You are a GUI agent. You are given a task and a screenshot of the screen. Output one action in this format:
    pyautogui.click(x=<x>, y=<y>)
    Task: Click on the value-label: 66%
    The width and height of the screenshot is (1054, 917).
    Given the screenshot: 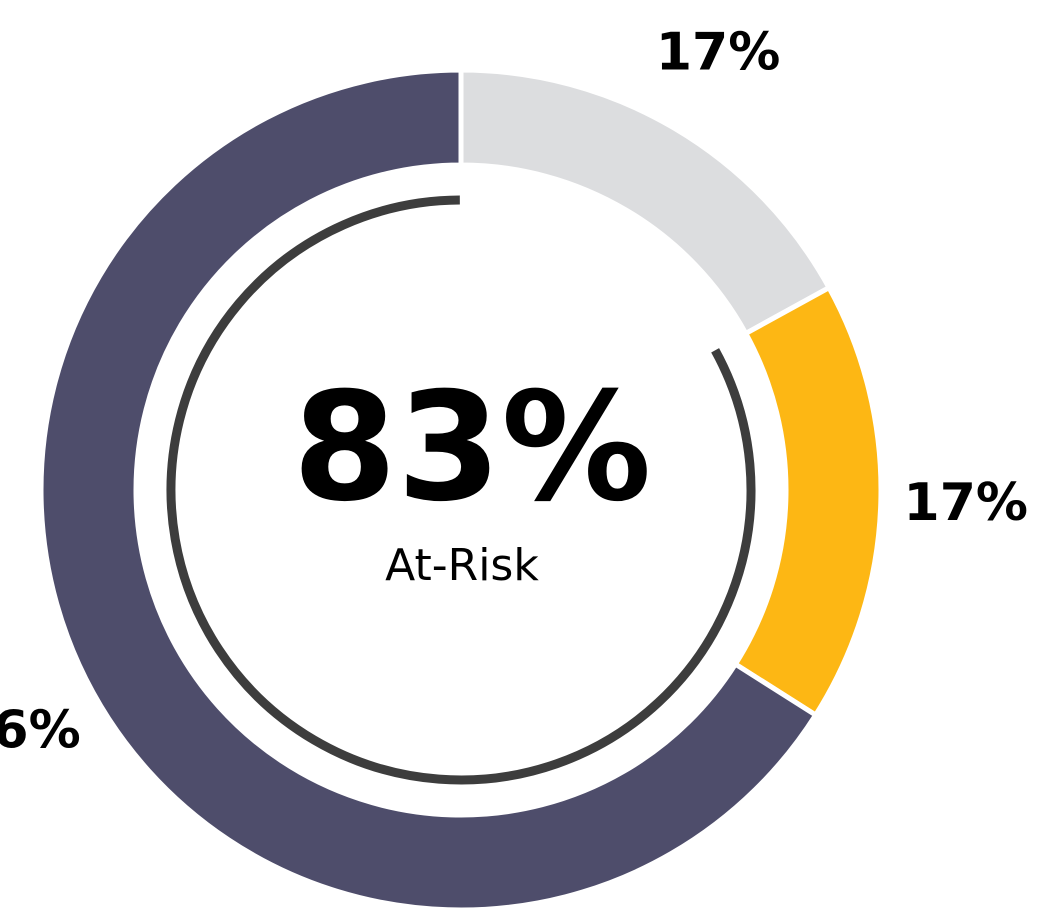 What is the action you would take?
    pyautogui.click(x=40, y=730)
    